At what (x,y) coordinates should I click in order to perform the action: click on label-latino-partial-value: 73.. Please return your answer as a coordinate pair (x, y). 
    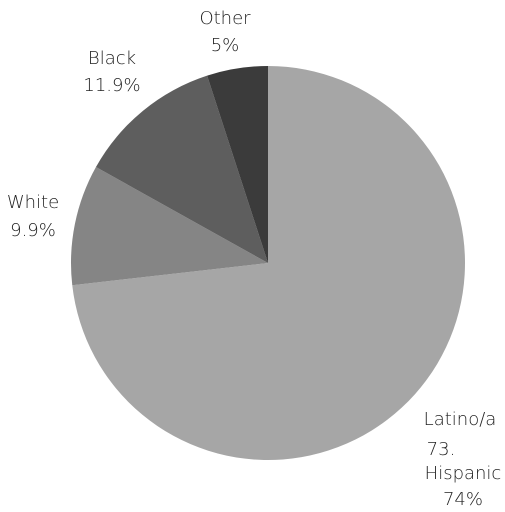
    Looking at the image, I should click on (441, 449).